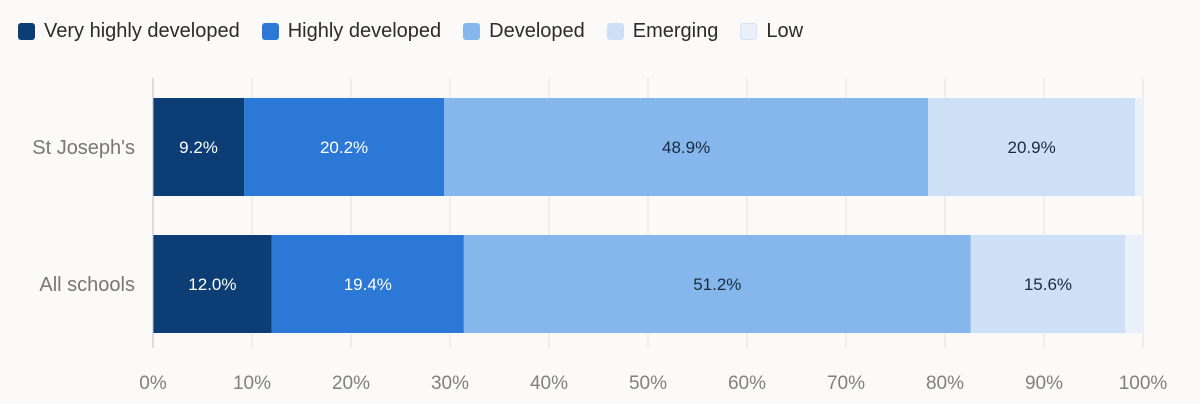 This screenshot has height=404, width=1200. Describe the element at coordinates (648, 383) in the screenshot. I see `x-tick-label: 50%` at that location.